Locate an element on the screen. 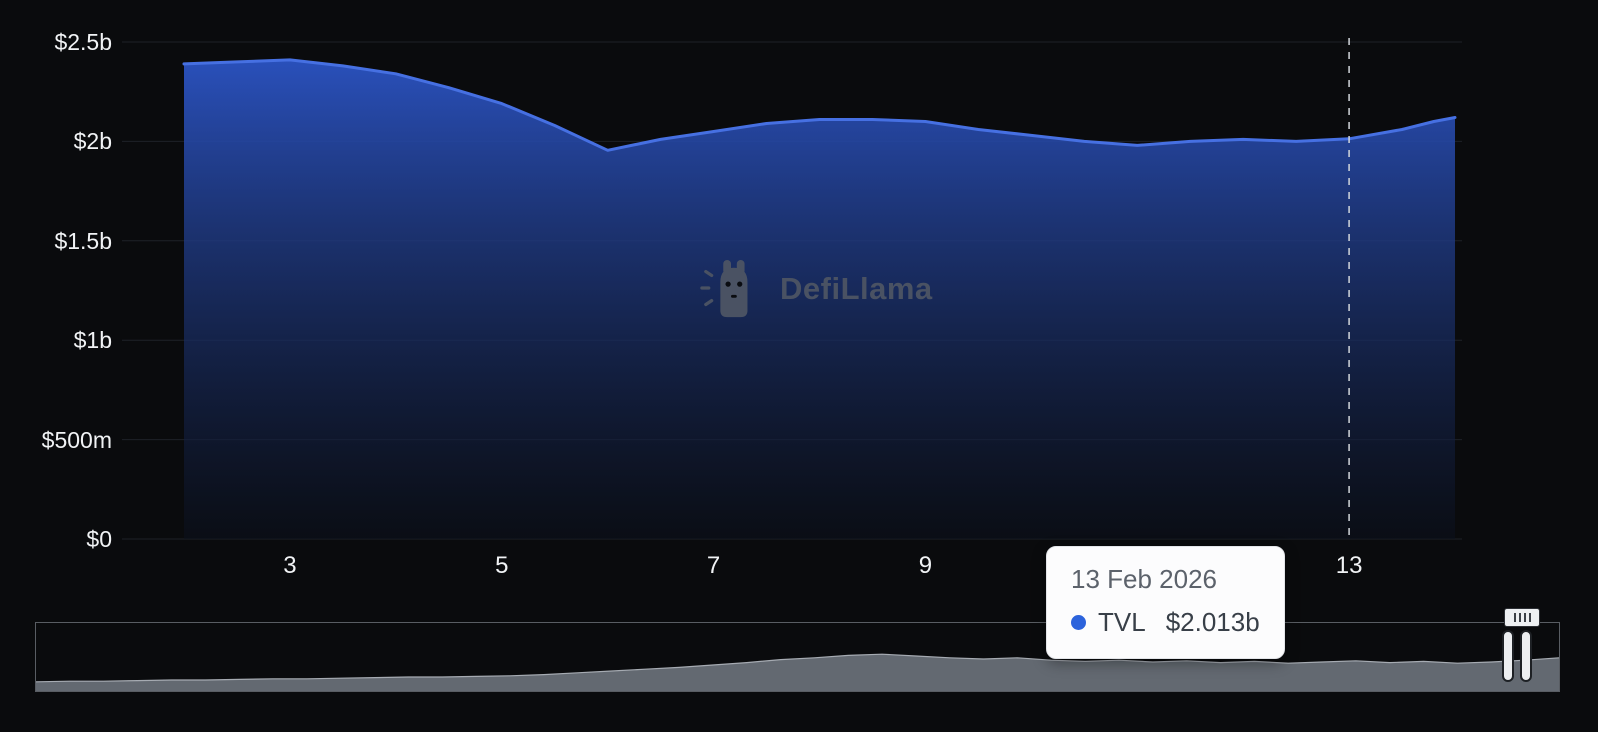  x-tick-label: 5 is located at coordinates (502, 565).